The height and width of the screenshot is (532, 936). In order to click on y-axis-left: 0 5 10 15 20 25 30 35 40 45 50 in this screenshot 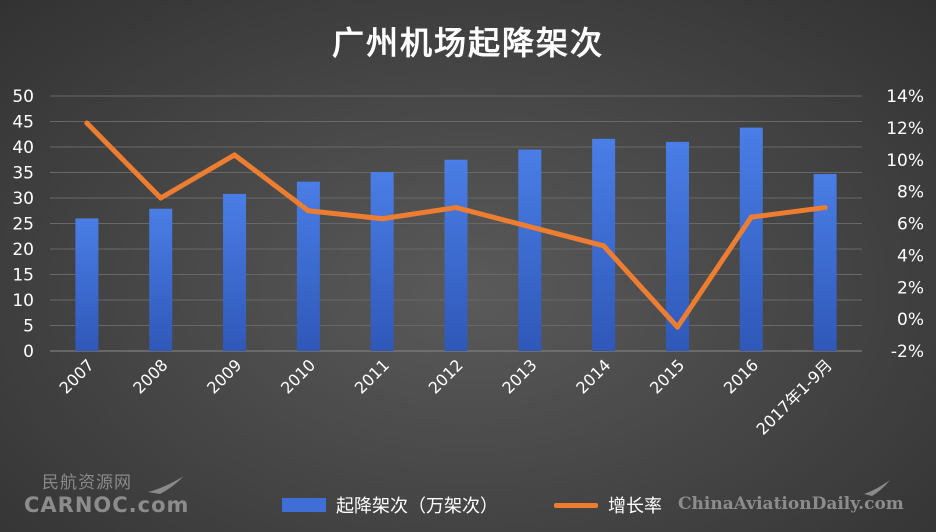, I will do `click(23, 224)`.